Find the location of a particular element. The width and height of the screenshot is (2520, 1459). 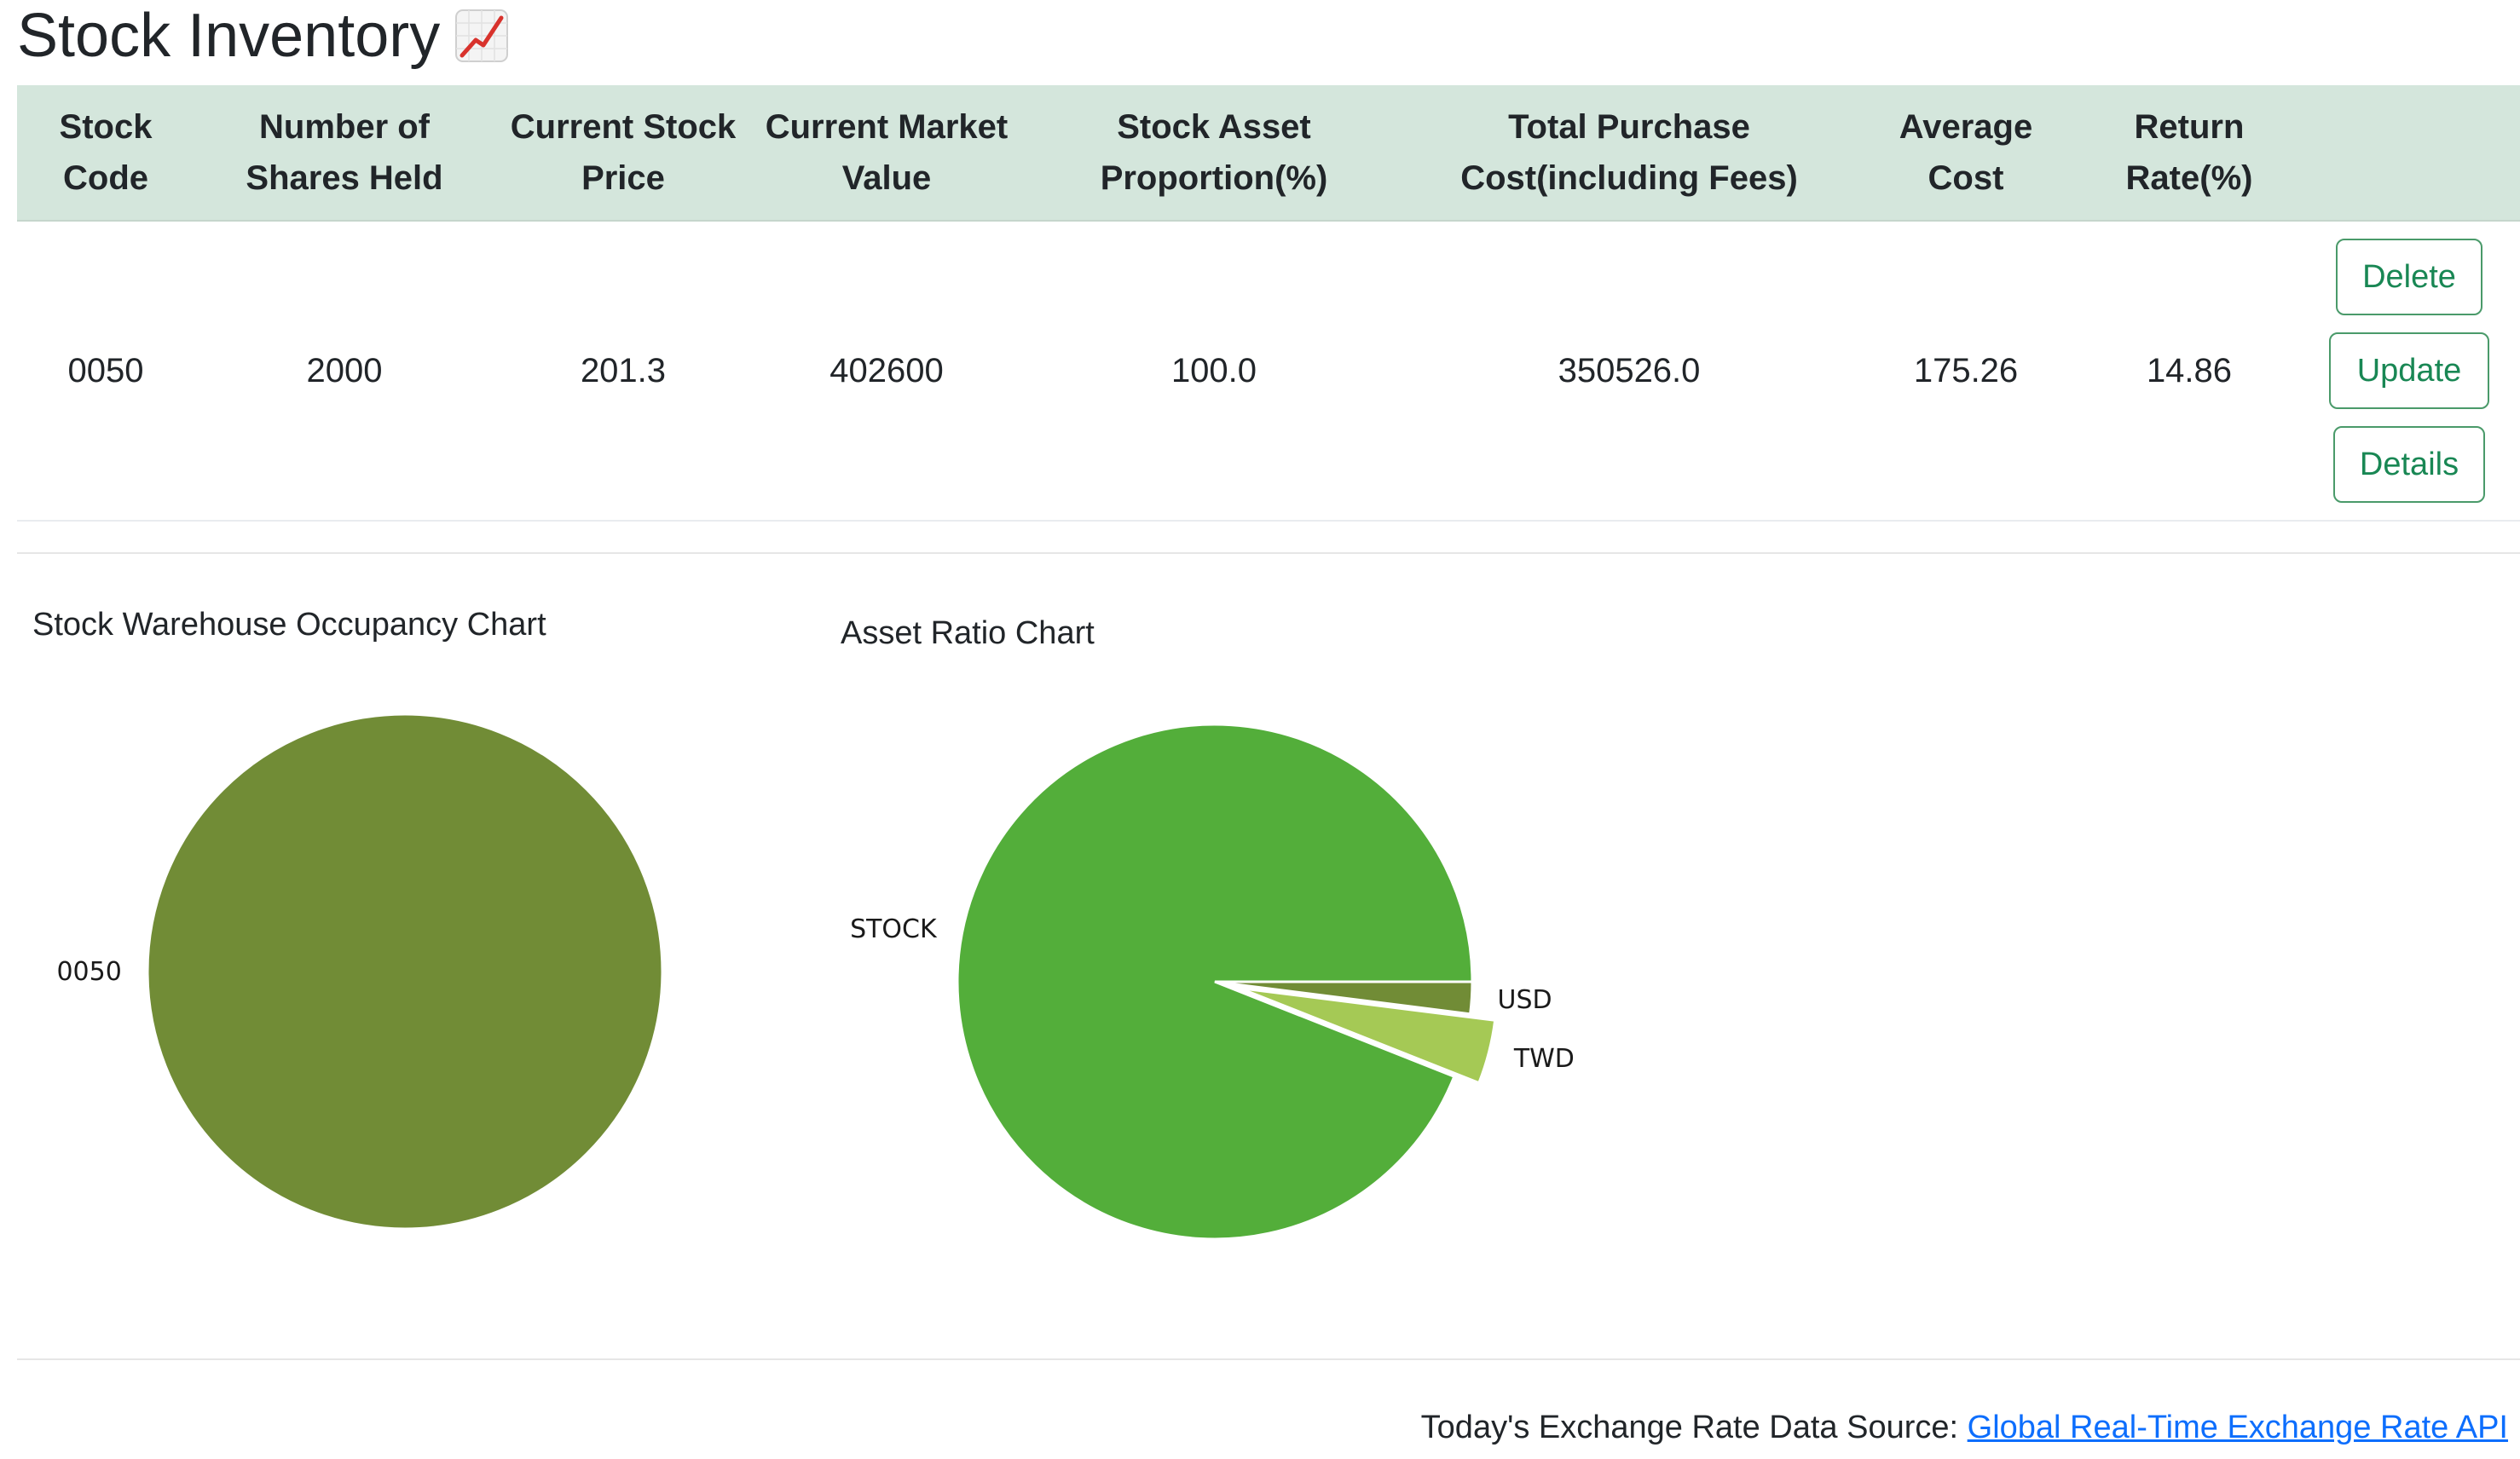

exchange-rate-api-link: Global Real-Time Exchange Rate API is located at coordinates (2237, 1427).